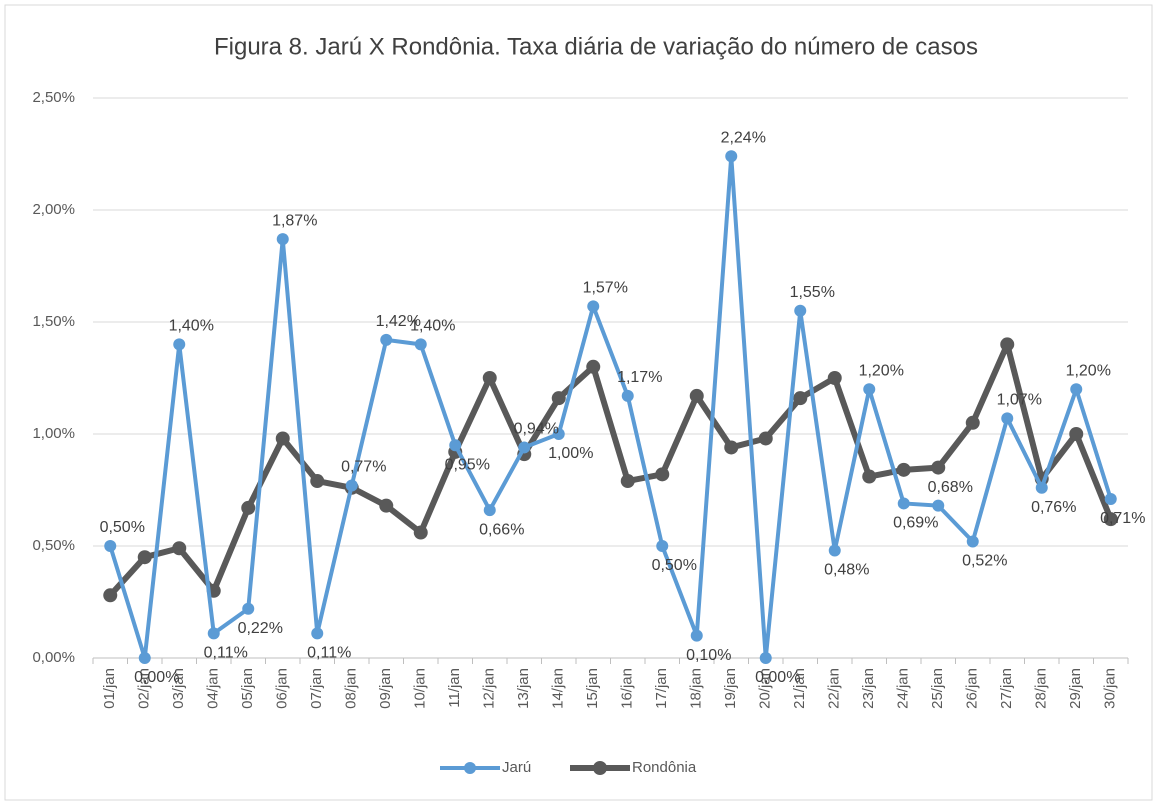 Image resolution: width=1157 pixels, height=805 pixels. Describe the element at coordinates (1006, 688) in the screenshot. I see `x-tick-label: 27/jan` at that location.